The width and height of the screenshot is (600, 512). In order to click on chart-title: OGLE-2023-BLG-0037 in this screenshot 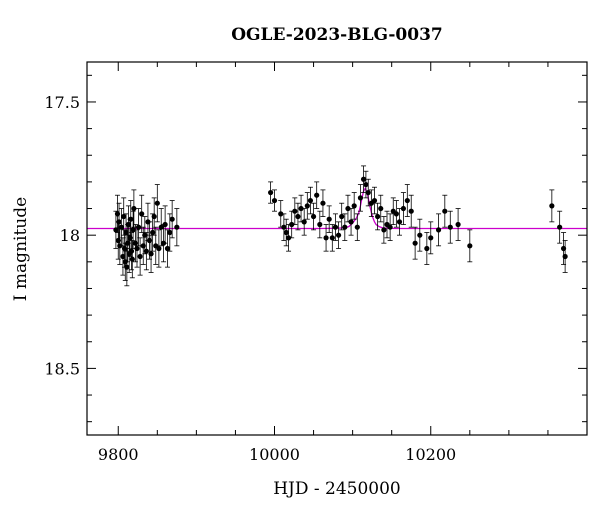, I will do `click(337, 35)`.